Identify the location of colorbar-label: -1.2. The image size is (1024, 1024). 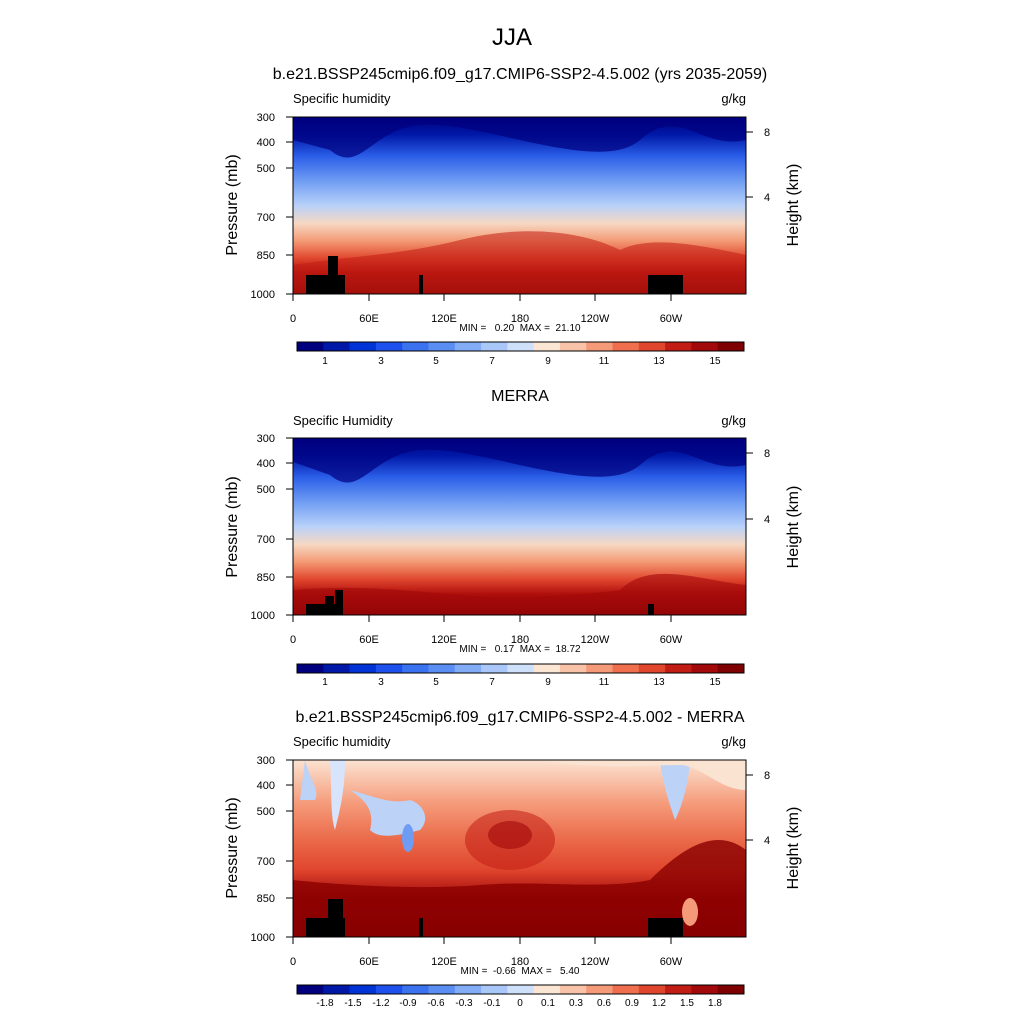
(381, 1003).